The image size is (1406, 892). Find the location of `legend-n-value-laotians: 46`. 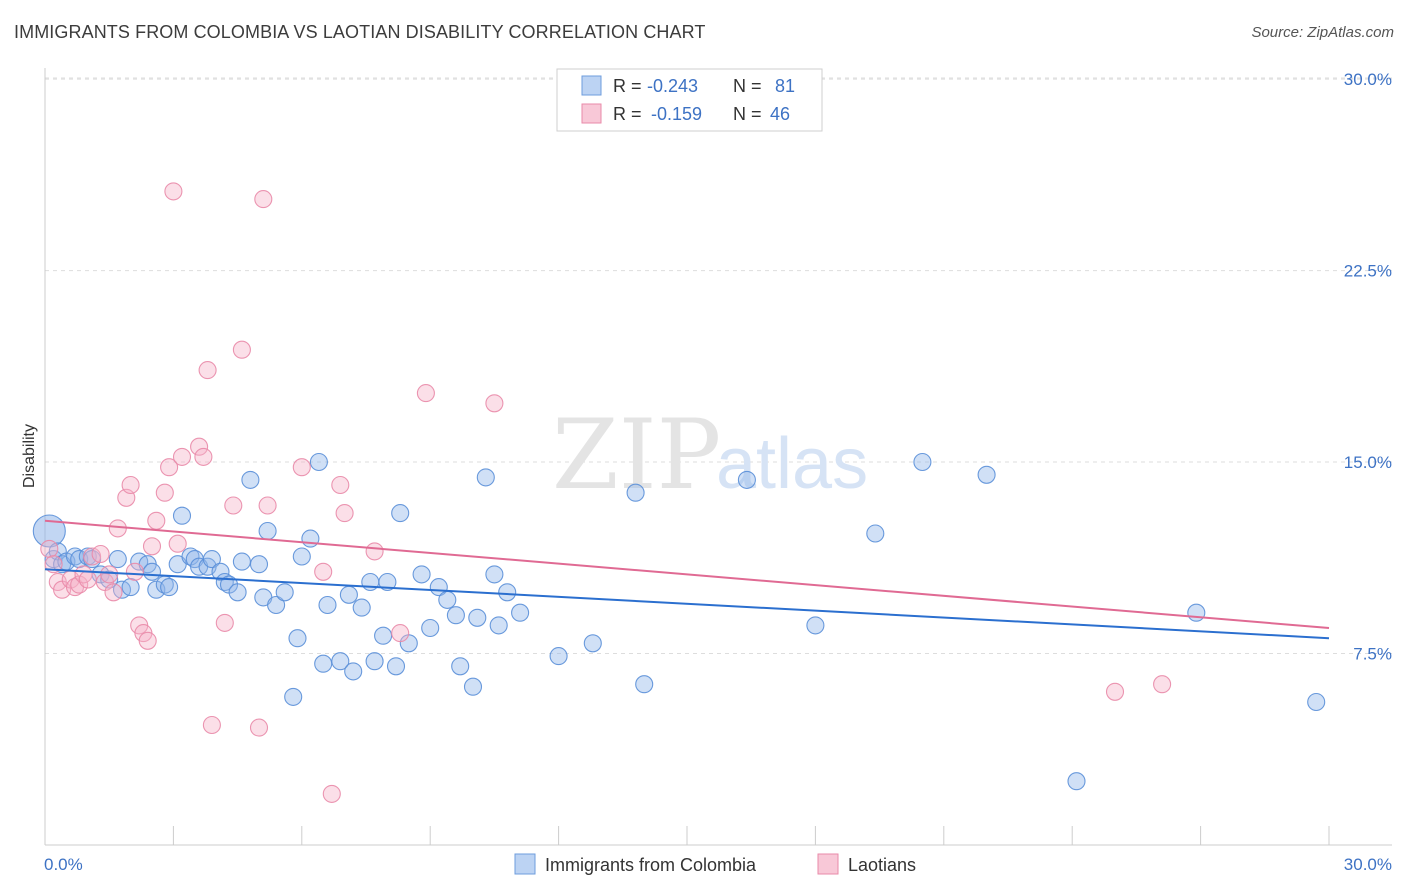

legend-n-value-laotians: 46 is located at coordinates (780, 114).